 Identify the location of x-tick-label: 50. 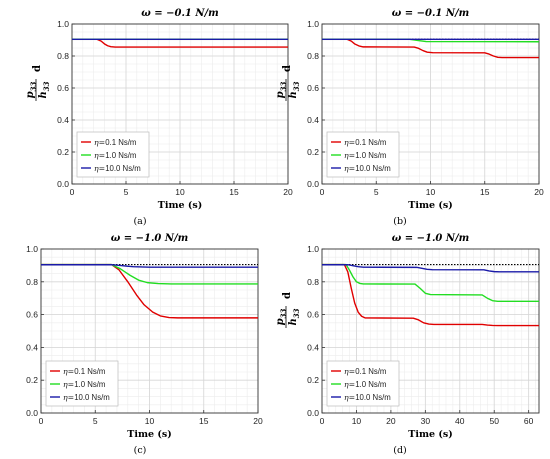
(494, 421).